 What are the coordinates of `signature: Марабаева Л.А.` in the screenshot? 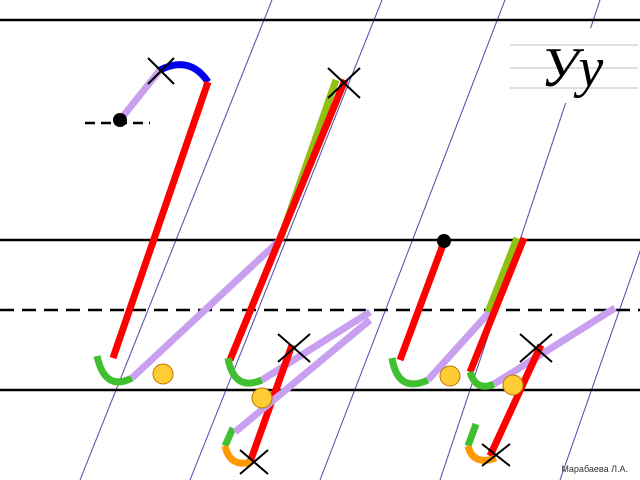 It's located at (594, 469).